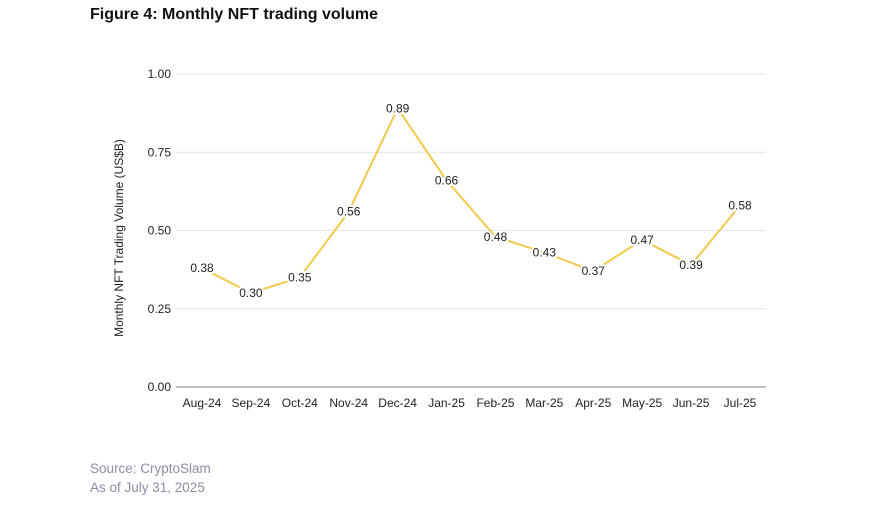 Image resolution: width=890 pixels, height=506 pixels. What do you see at coordinates (544, 403) in the screenshot?
I see `x-tick-label: Mar-25` at bounding box center [544, 403].